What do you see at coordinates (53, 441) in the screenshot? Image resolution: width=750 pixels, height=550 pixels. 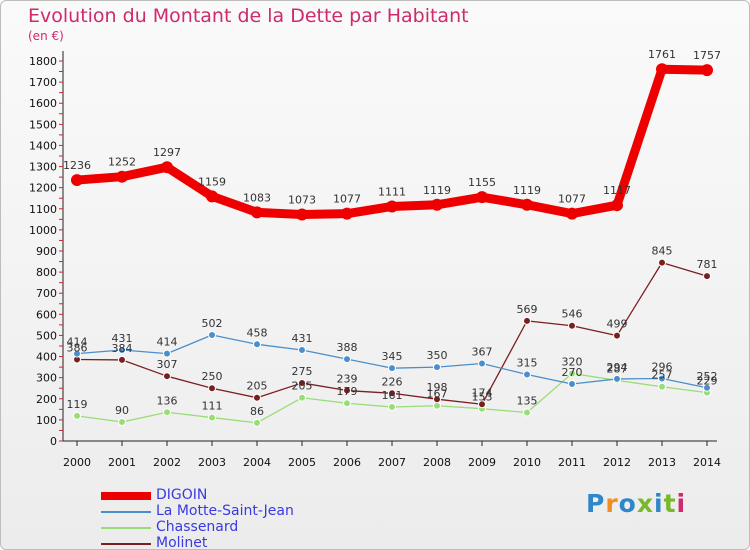 I see `y-tick-label: 0` at bounding box center [53, 441].